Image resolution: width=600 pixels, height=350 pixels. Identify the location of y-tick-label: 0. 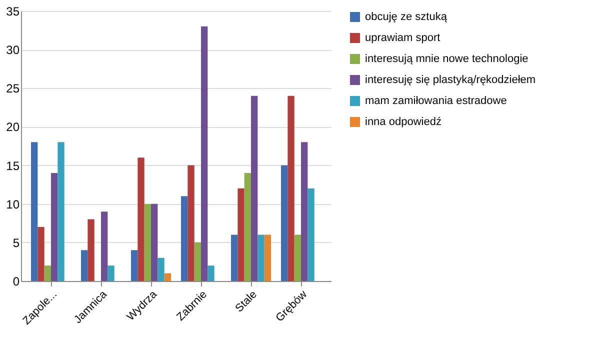
(16, 281).